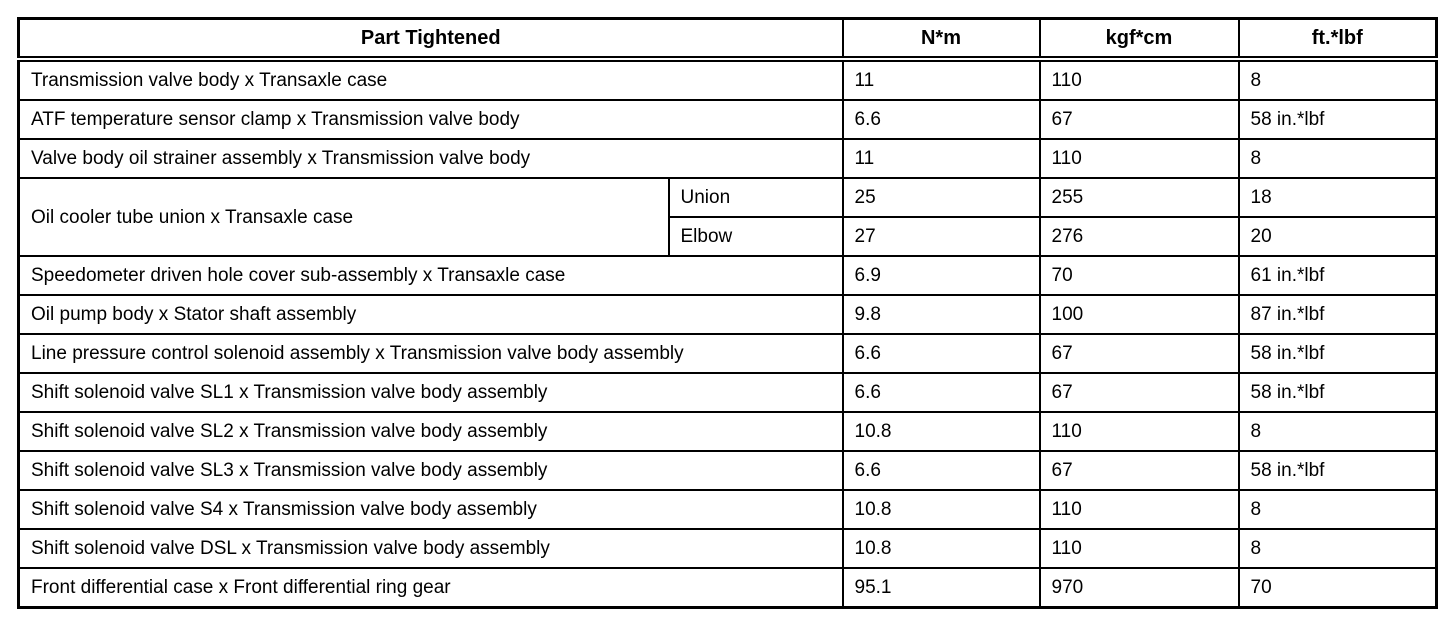  Describe the element at coordinates (1337, 39) in the screenshot. I see `column-header-ftlbf: ft.*lbf` at that location.